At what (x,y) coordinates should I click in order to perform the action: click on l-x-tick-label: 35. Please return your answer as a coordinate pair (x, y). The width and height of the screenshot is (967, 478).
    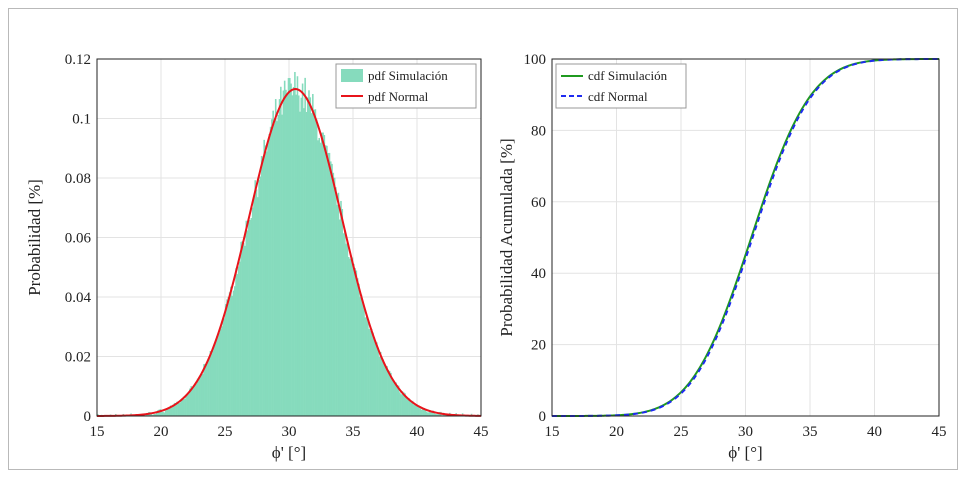
    Looking at the image, I should click on (353, 432).